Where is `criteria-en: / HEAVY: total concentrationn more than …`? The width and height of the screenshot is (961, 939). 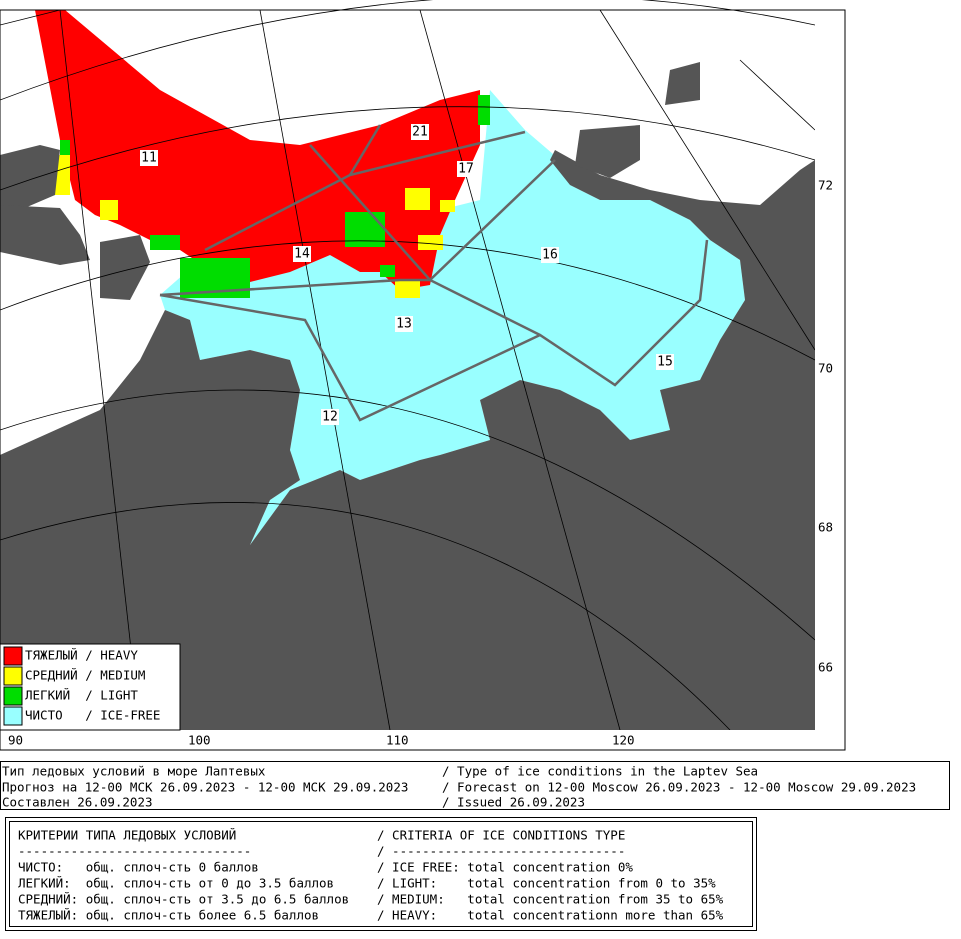
criteria-en: / HEAVY: total concentrationn more than … is located at coordinates (550, 915).